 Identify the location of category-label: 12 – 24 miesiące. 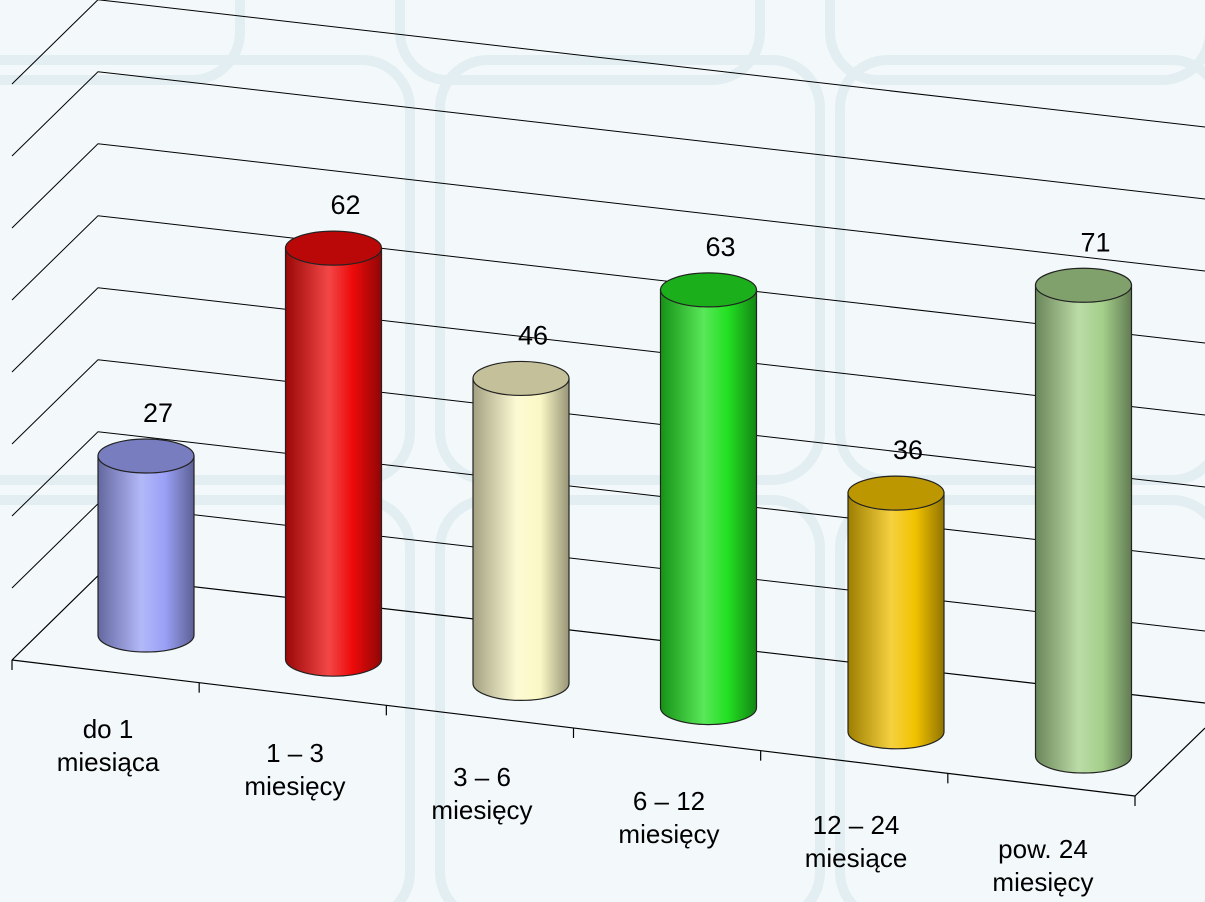
(856, 841).